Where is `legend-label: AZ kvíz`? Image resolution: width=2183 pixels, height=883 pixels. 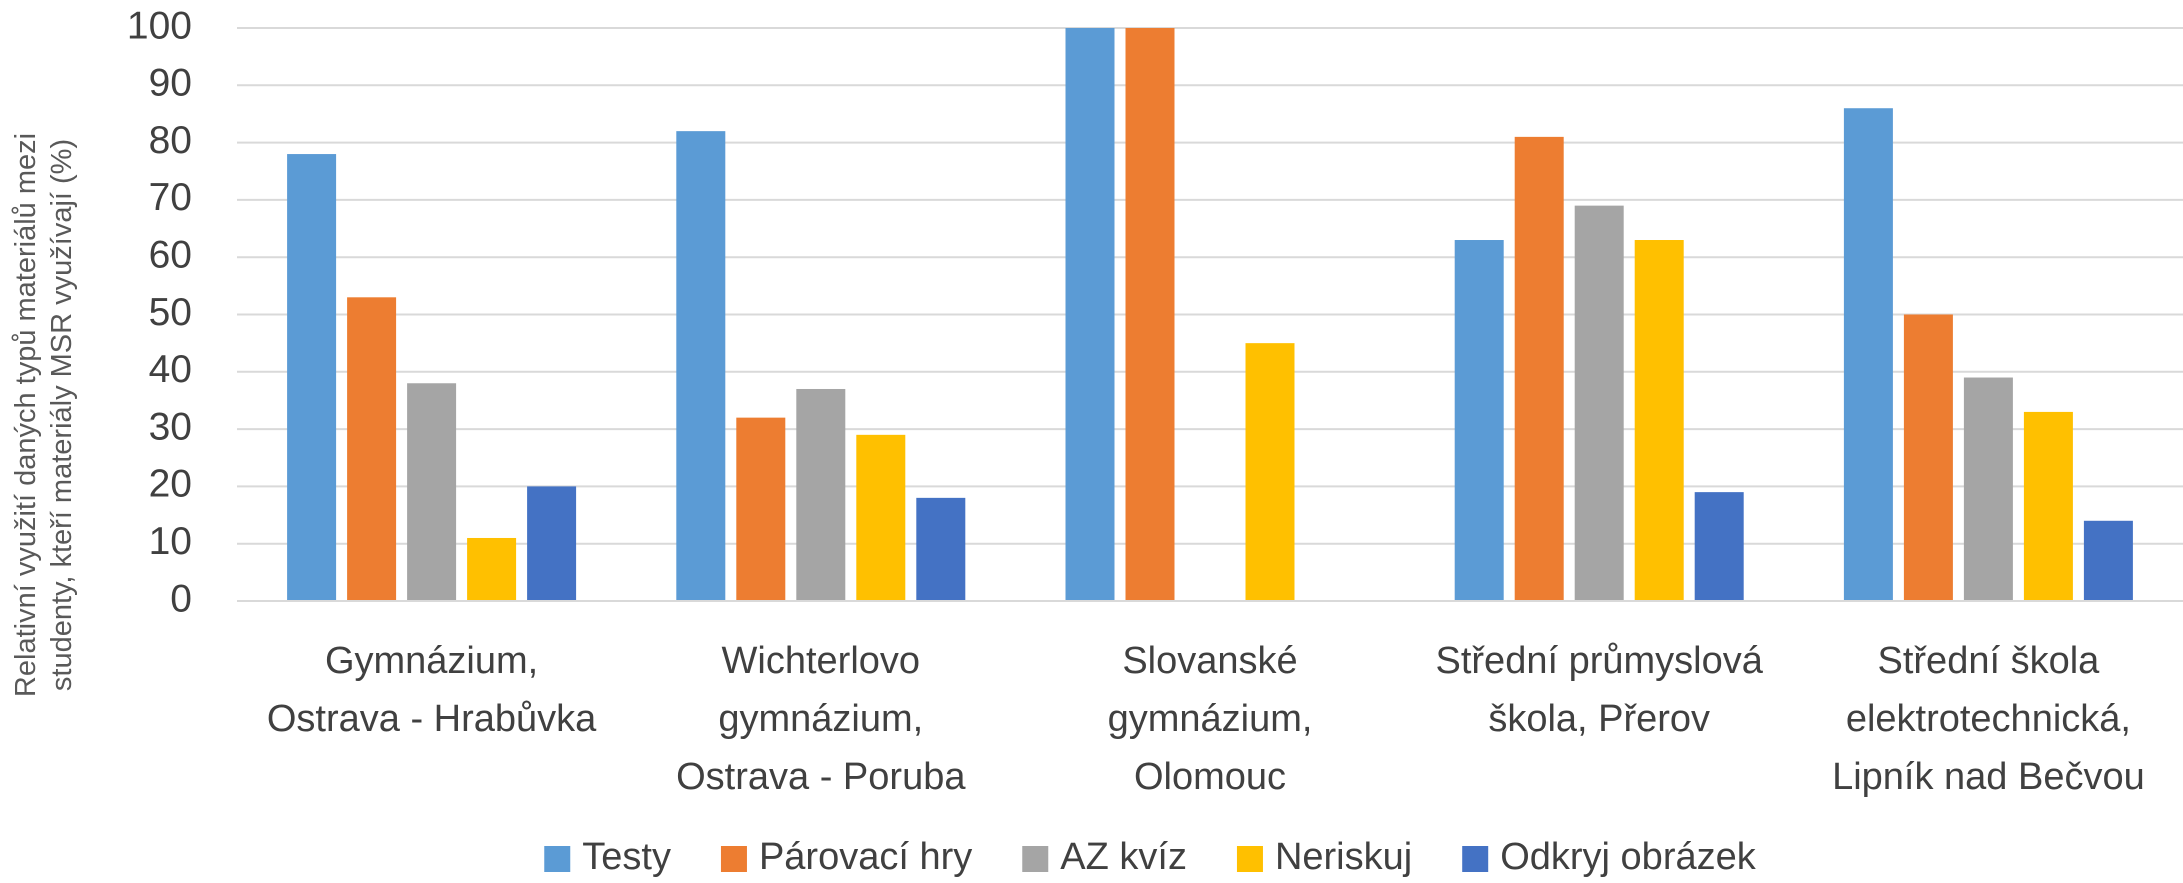
legend-label: AZ kvíz is located at coordinates (1123, 857).